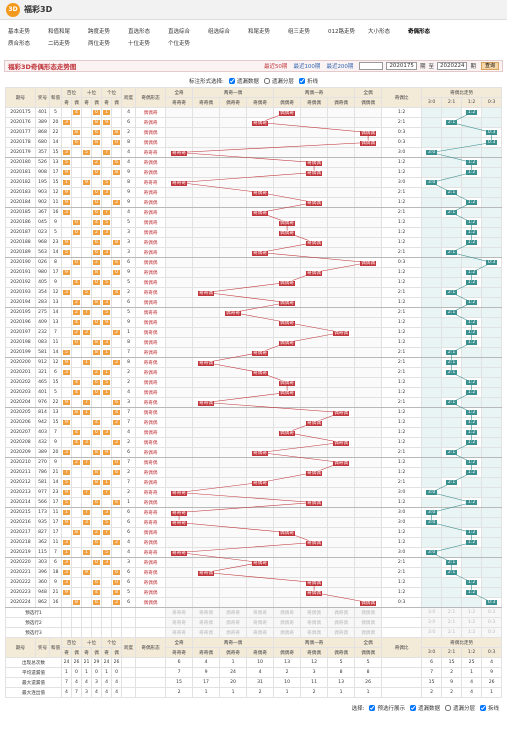 This screenshot has height=730, width=507. I want to click on nav-item: 个位走势, so click(179, 44).